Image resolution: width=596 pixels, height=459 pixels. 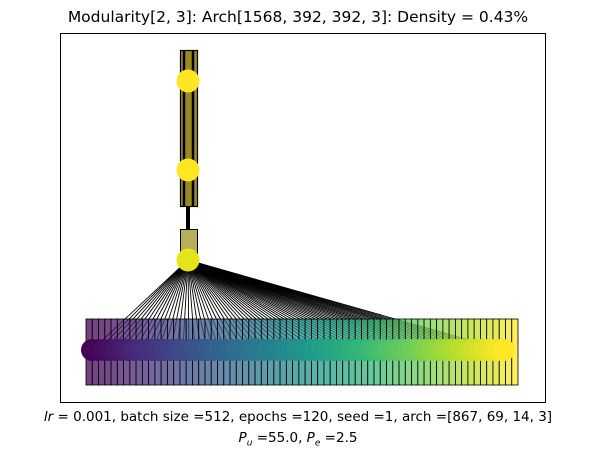 What do you see at coordinates (48, 417) in the screenshot?
I see `lr-label: lr` at bounding box center [48, 417].